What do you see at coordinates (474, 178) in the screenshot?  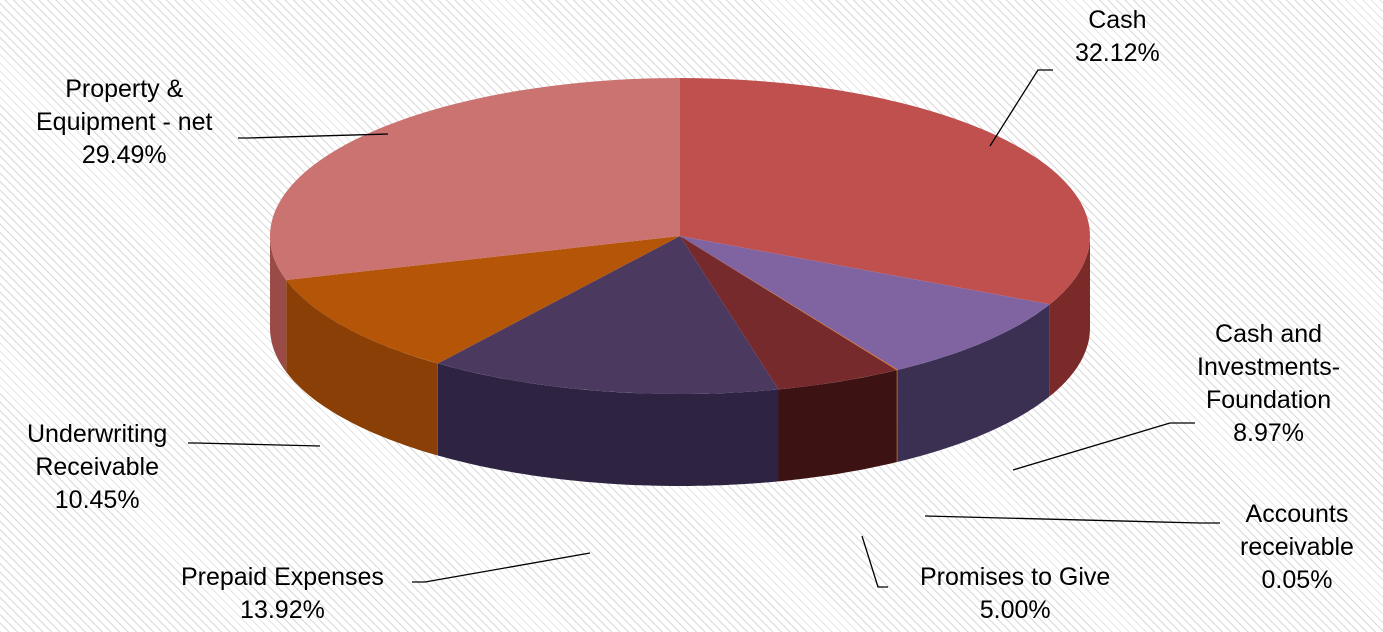 I see `slice-property-equipment-net` at bounding box center [474, 178].